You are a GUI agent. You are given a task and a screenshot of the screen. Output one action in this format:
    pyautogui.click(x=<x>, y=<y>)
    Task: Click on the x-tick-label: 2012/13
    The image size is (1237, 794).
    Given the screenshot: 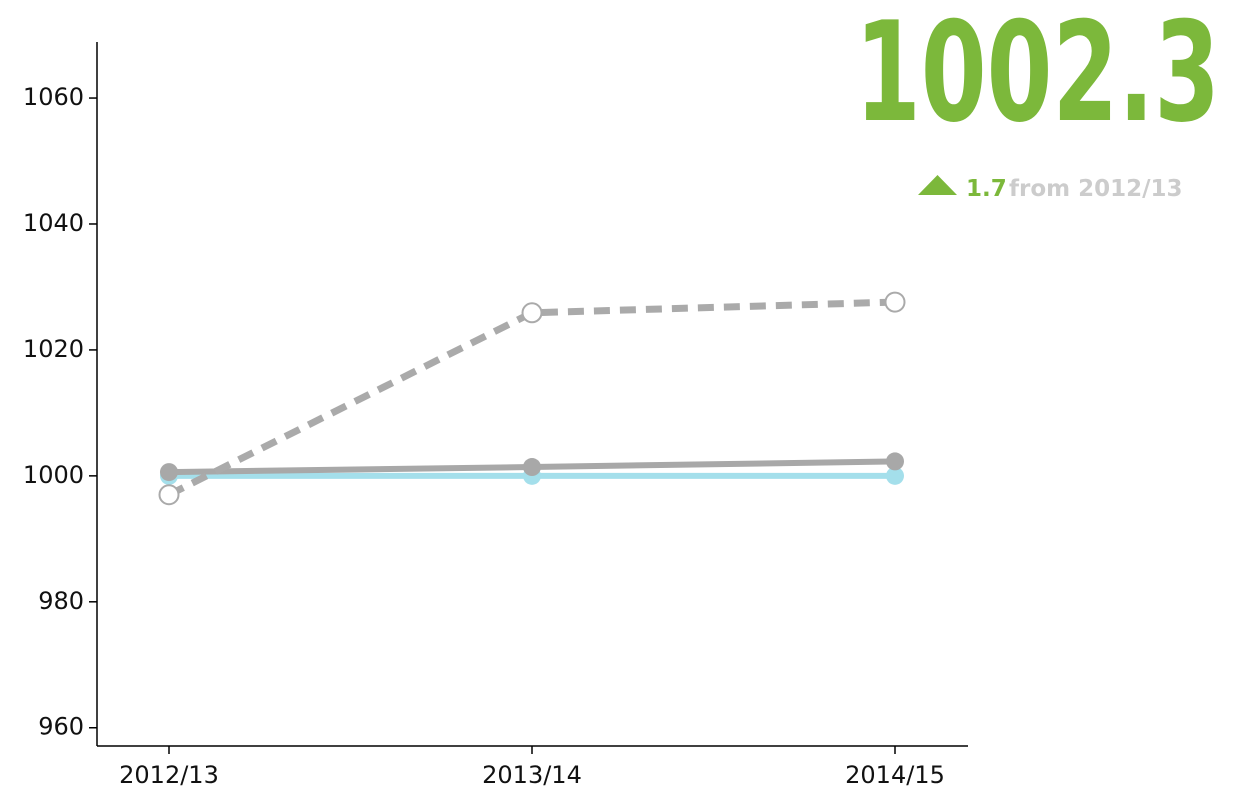 What is the action you would take?
    pyautogui.click(x=169, y=775)
    